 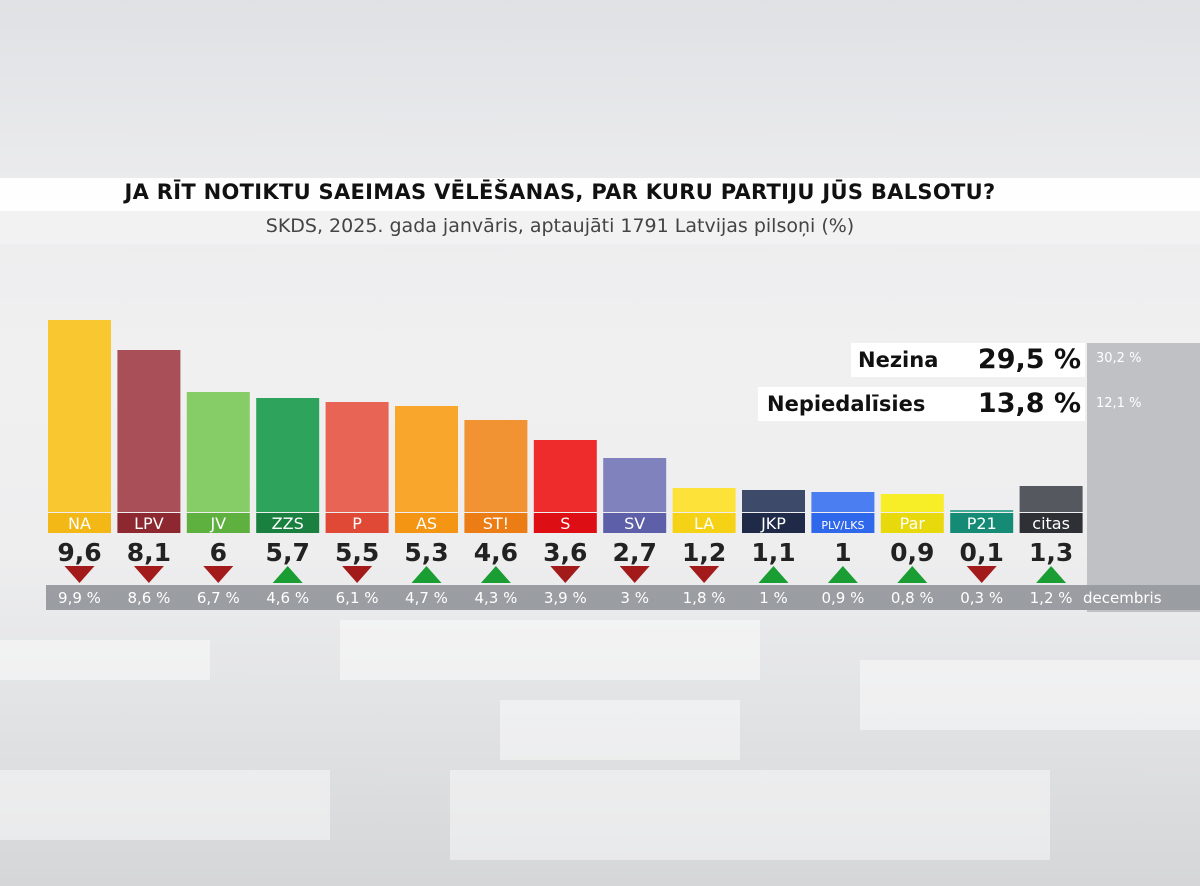 I want to click on value-label: 0,1, so click(x=982, y=552).